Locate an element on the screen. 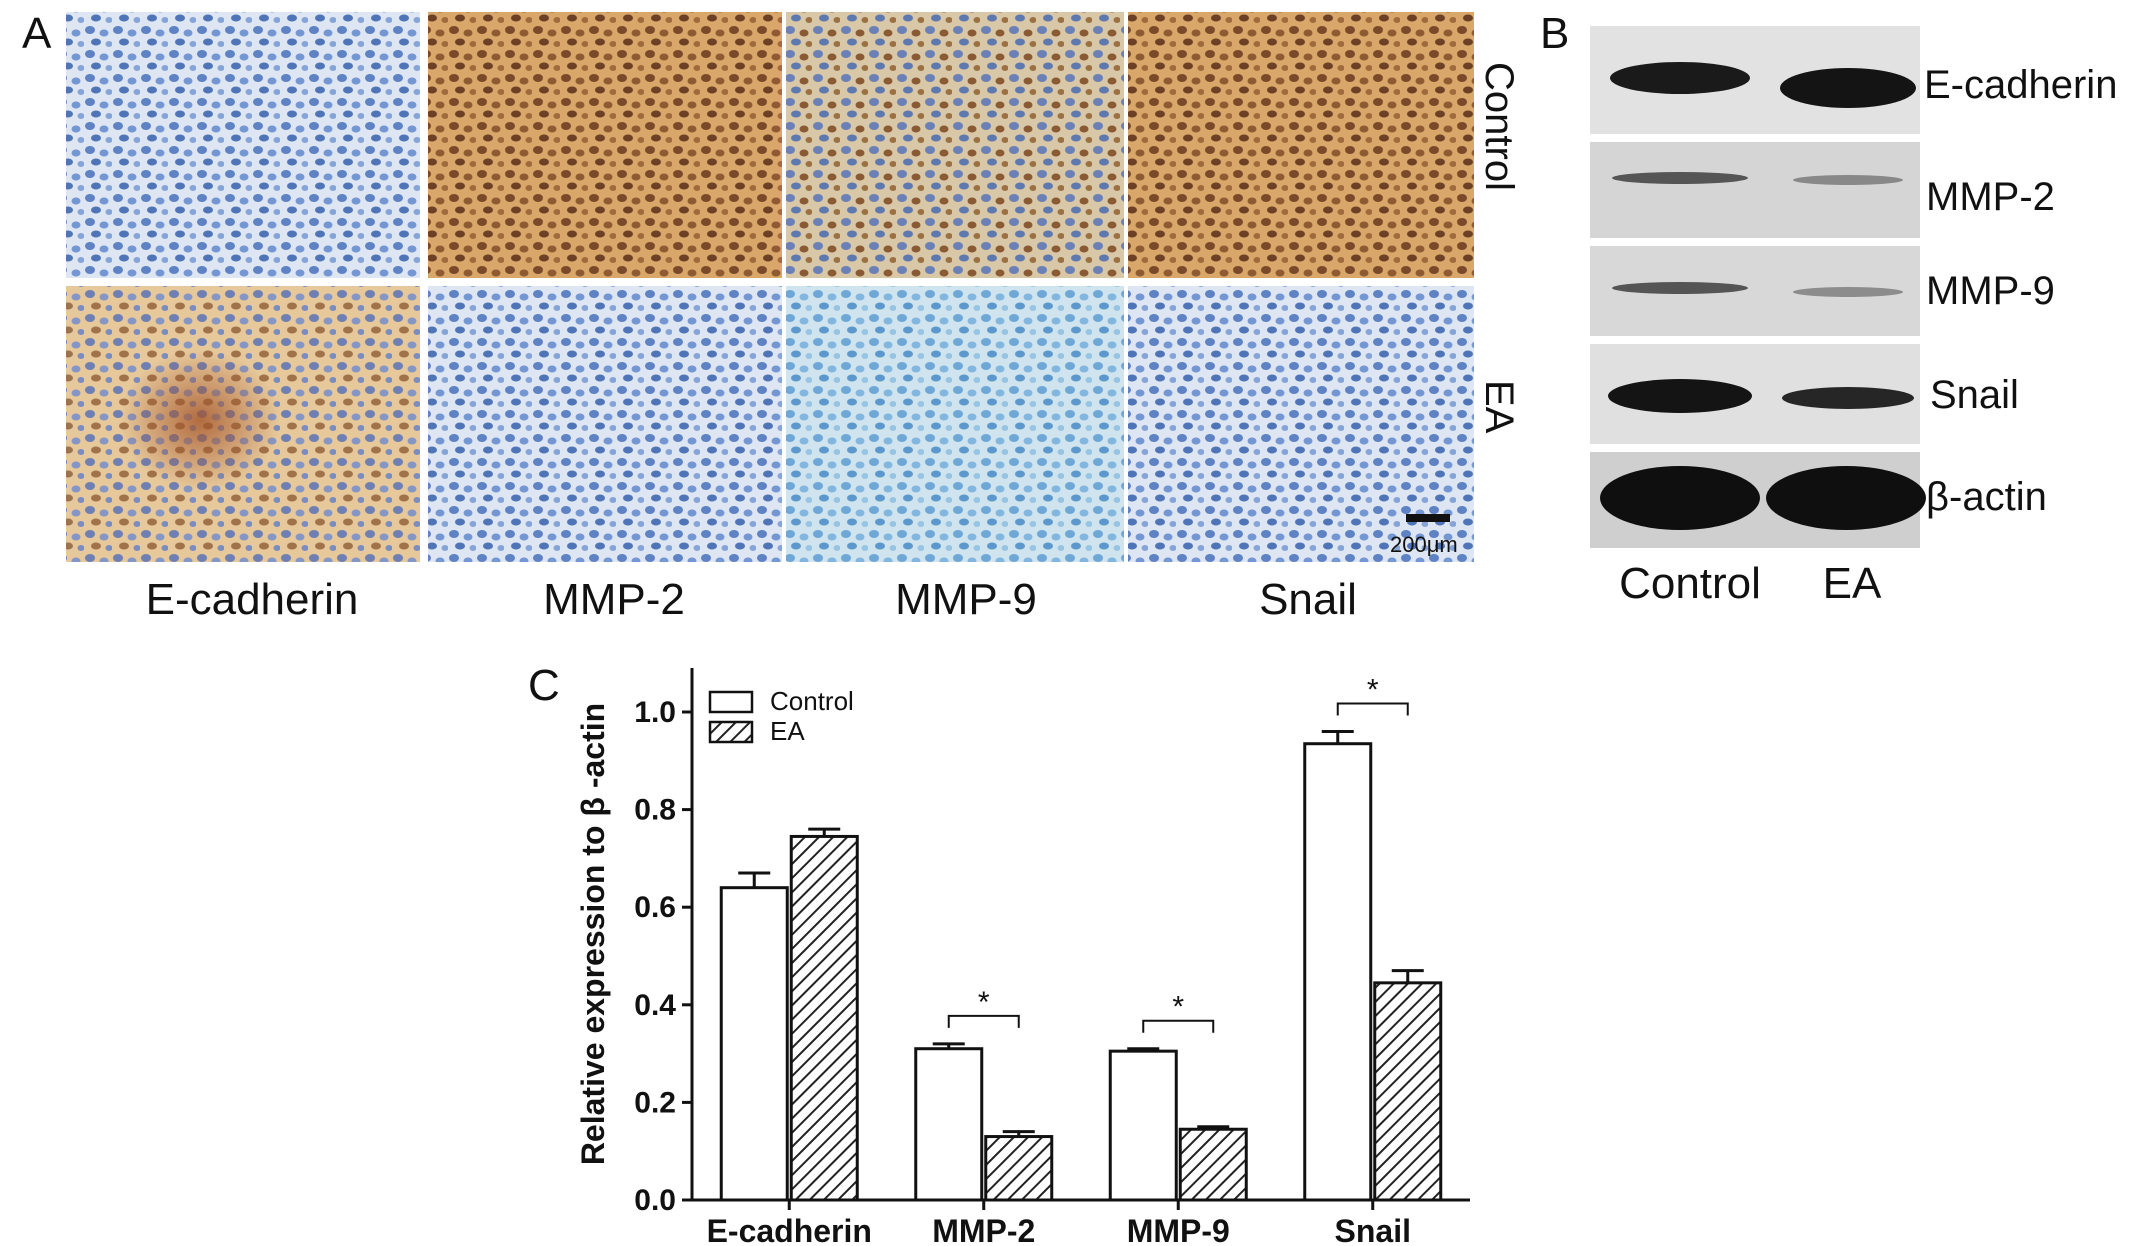 The height and width of the screenshot is (1246, 2150). column-label-ecadherin: E-cadherin is located at coordinates (252, 599).